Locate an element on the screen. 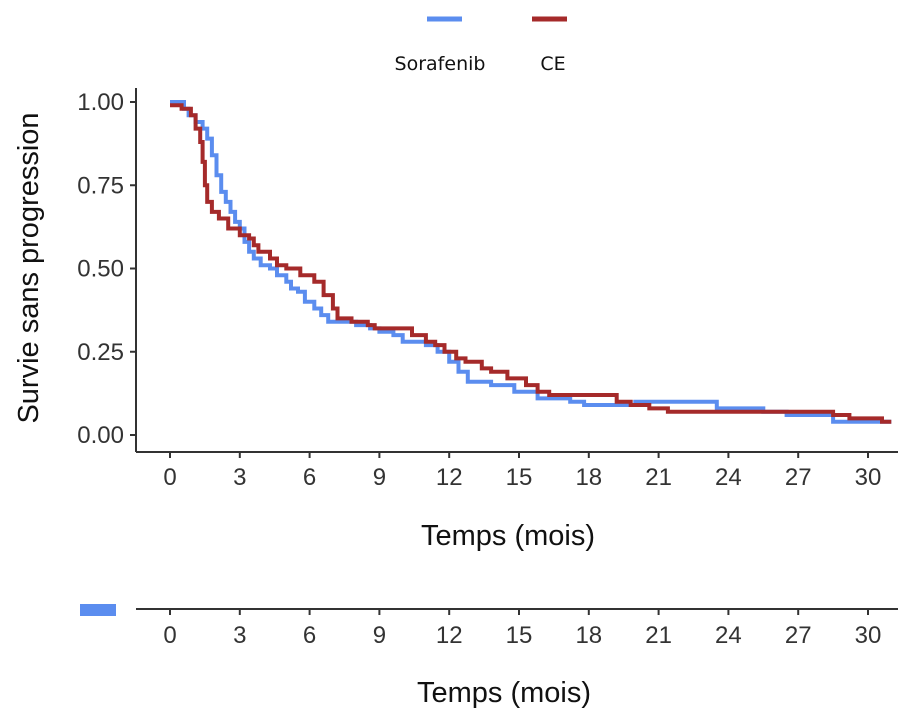 Image resolution: width=898 pixels, height=708 pixels. secondary-x-axis-title: Temps (mois) is located at coordinates (504, 692).